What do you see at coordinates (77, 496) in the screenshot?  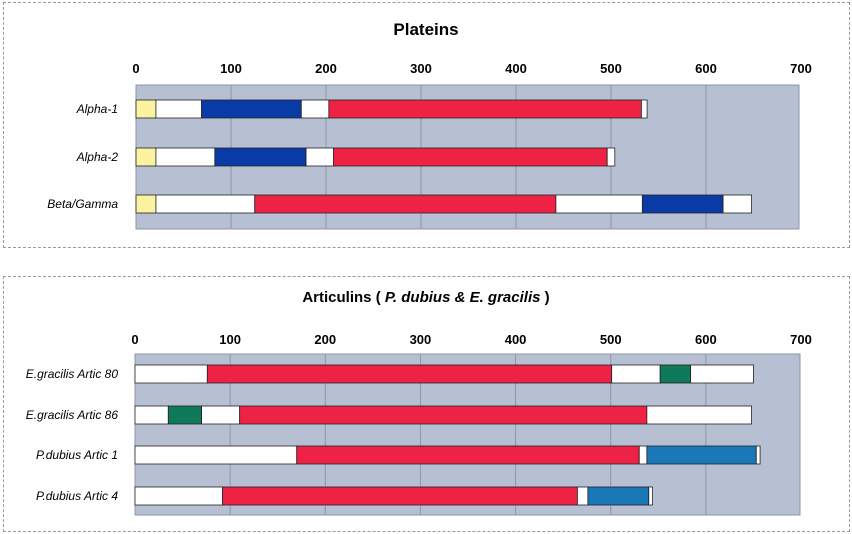 I see `row-label: P.dubius Artic 4` at bounding box center [77, 496].